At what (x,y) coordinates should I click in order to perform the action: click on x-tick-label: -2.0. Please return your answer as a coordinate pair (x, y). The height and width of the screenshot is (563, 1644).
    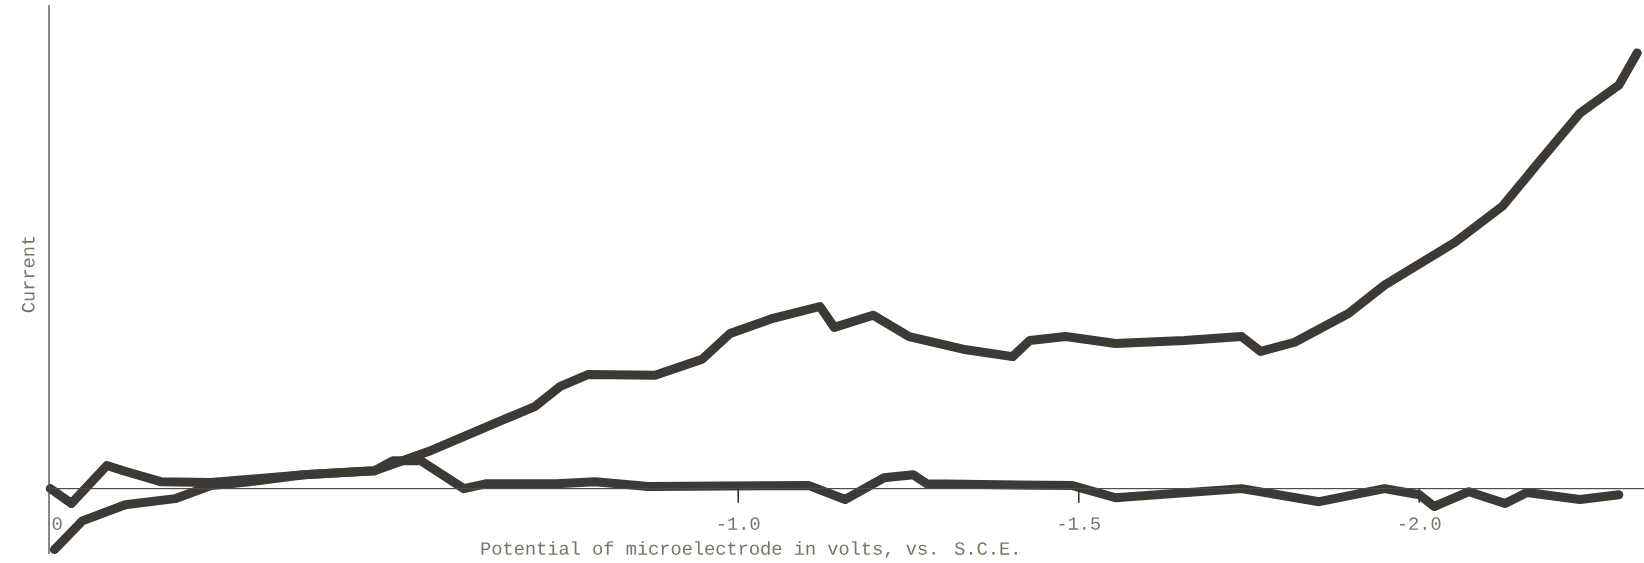
    Looking at the image, I should click on (1420, 523).